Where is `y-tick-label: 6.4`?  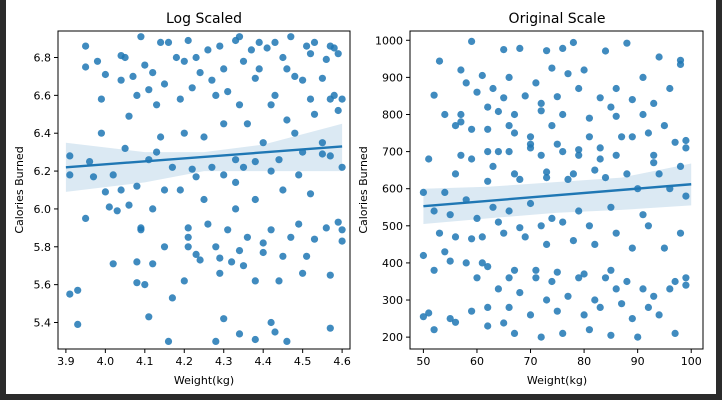 y-tick-label: 6.4 is located at coordinates (43, 133).